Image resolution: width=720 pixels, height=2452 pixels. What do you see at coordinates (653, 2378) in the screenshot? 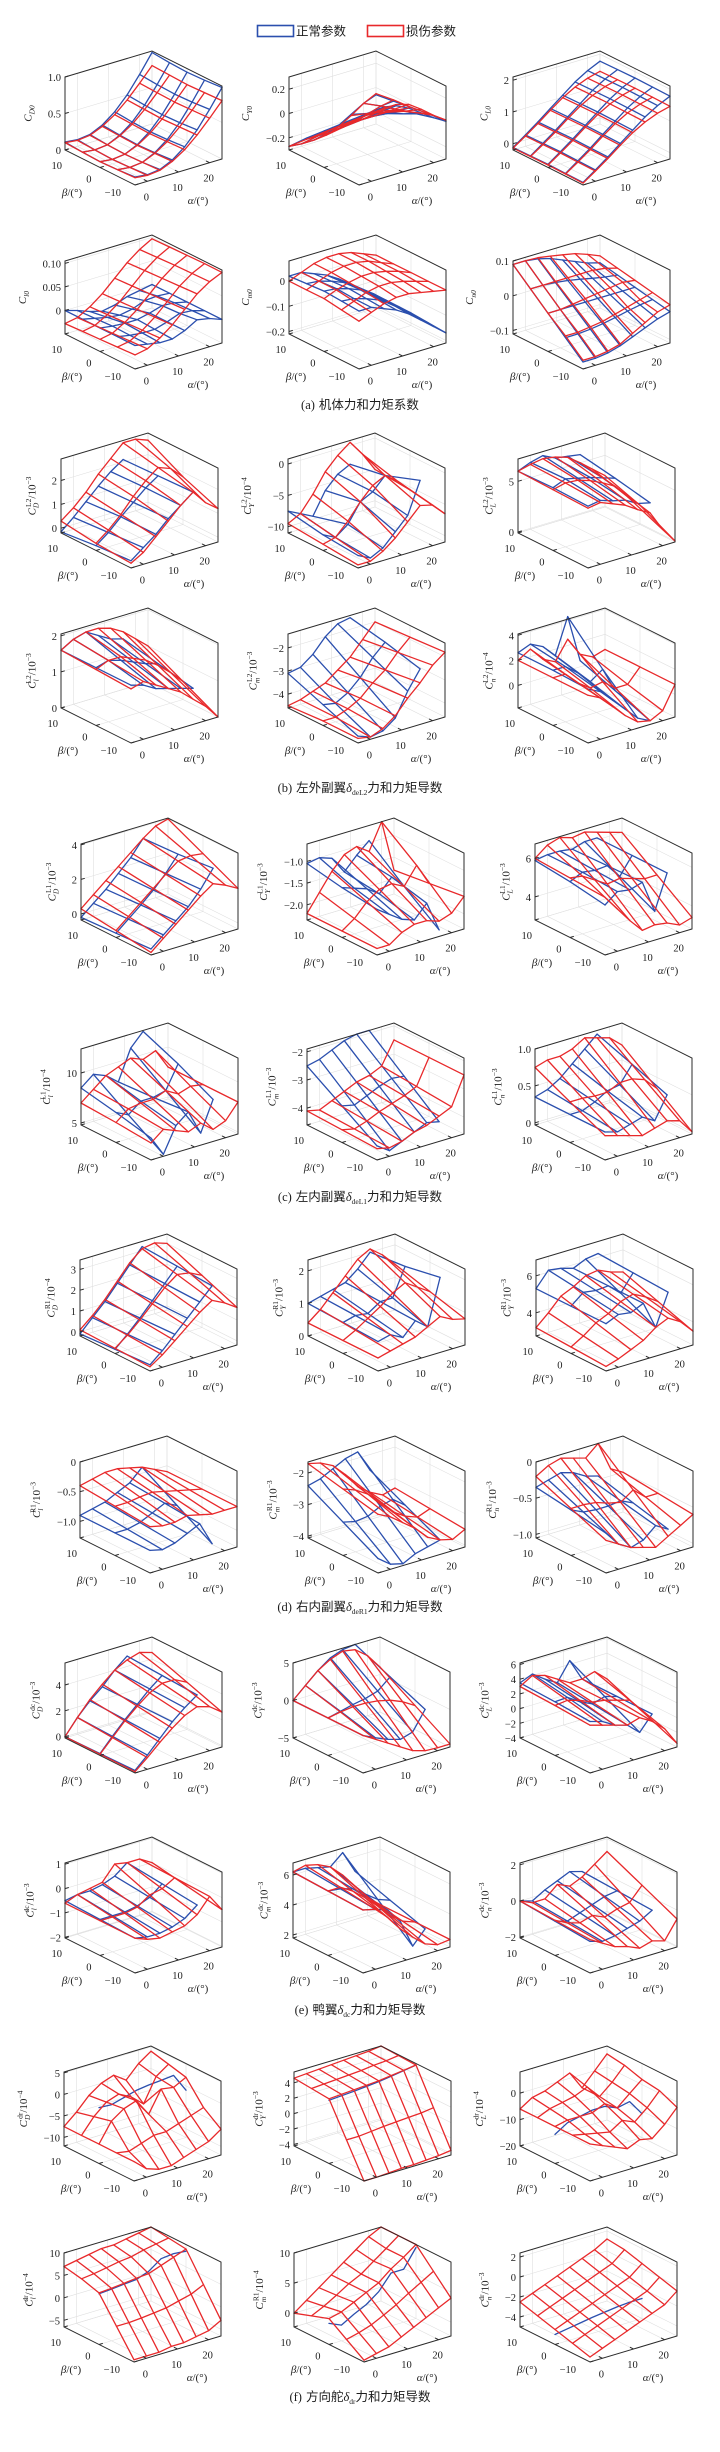
I see `alpha-axis-label: α/(°)` at bounding box center [653, 2378].